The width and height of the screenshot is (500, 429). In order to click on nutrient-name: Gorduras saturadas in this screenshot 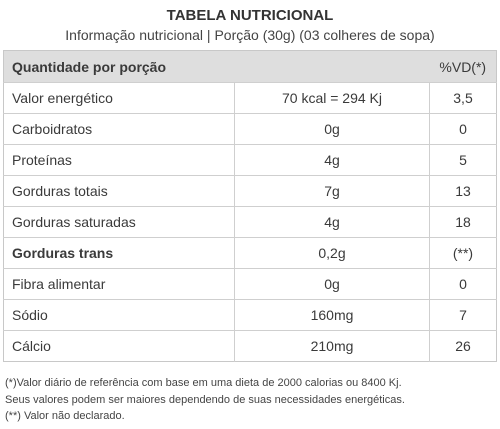, I will do `click(119, 222)`.